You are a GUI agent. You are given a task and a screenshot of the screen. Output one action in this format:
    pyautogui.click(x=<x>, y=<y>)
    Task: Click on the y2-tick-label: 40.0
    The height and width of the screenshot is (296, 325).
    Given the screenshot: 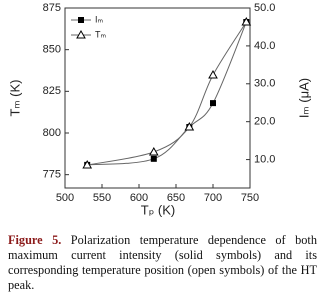 What is the action you would take?
    pyautogui.click(x=264, y=46)
    